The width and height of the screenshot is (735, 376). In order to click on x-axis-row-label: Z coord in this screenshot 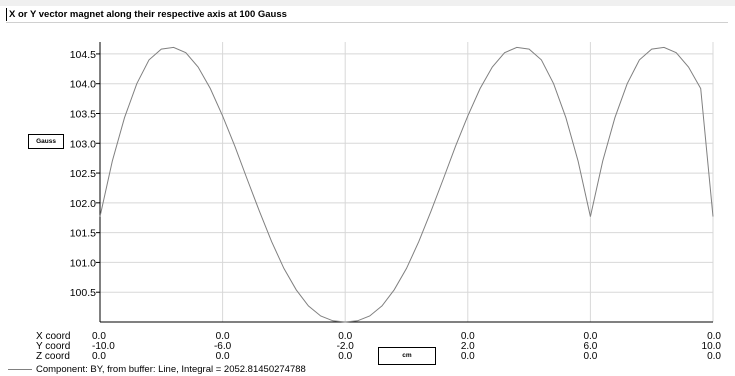, I will do `click(53, 356)`.